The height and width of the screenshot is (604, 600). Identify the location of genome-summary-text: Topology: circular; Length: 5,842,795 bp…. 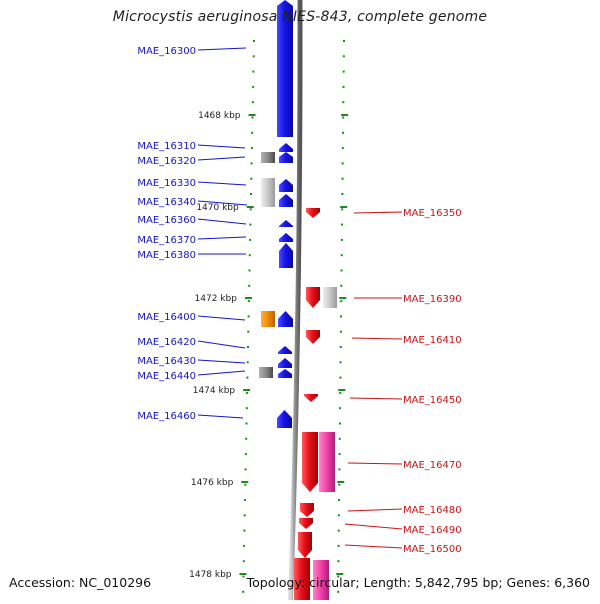
(418, 582).